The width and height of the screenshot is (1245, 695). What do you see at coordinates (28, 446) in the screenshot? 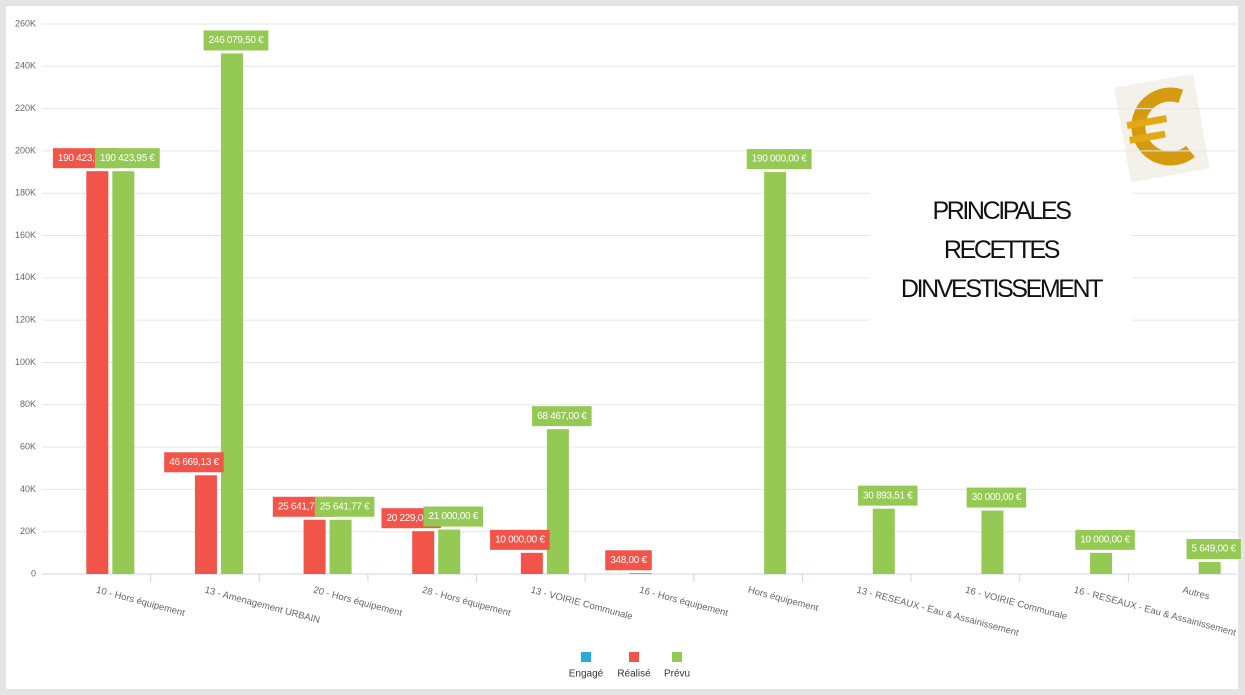
I see `y-tick-label: 60K` at bounding box center [28, 446].